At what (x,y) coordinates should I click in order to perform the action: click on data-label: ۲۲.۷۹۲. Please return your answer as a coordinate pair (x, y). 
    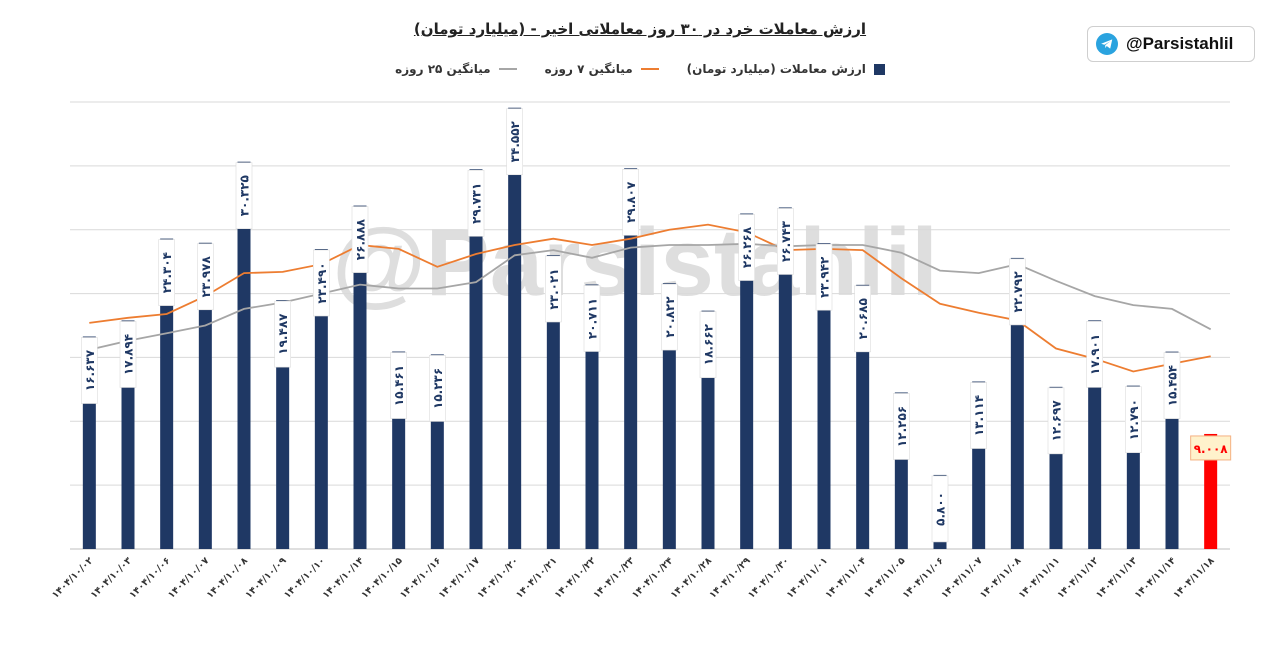
    Looking at the image, I should click on (1018, 292).